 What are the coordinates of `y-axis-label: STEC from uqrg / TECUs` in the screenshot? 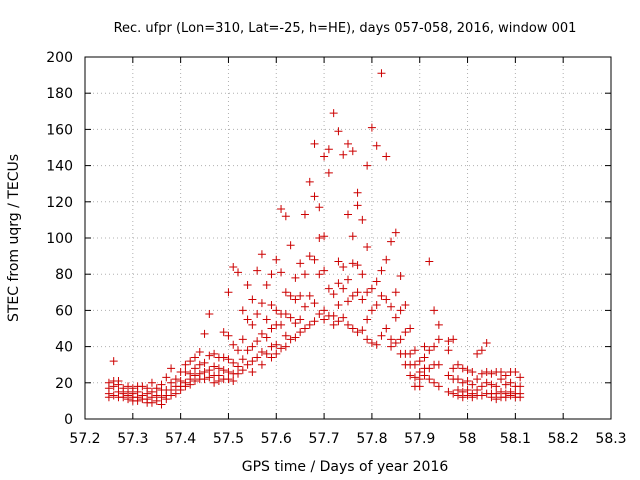 It's located at (14, 238).